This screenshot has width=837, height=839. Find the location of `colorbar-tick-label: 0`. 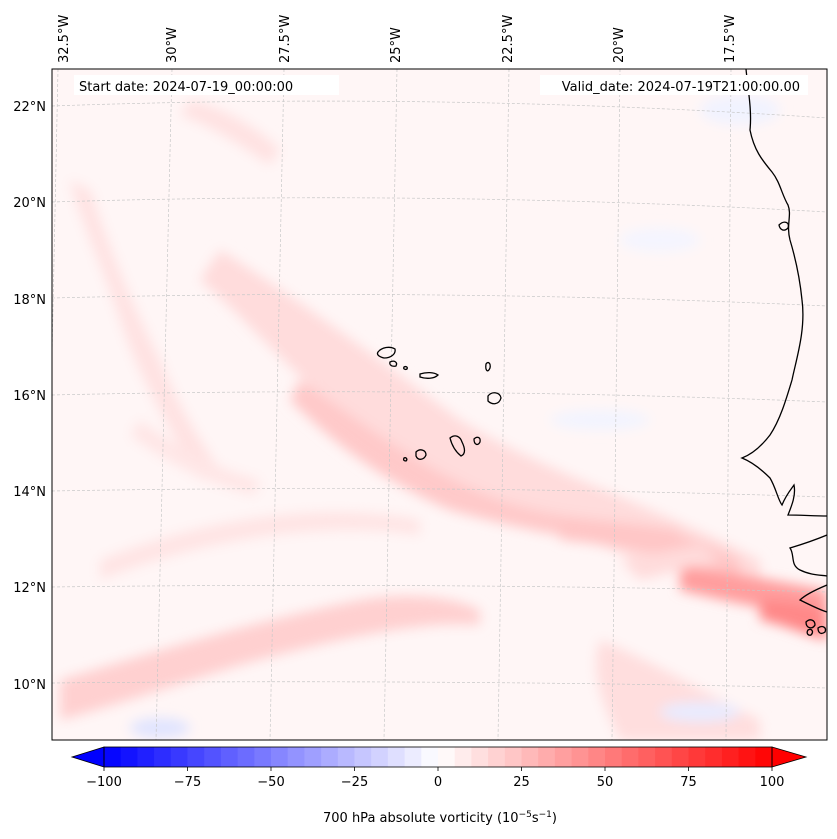

colorbar-tick-label: 0 is located at coordinates (438, 782).